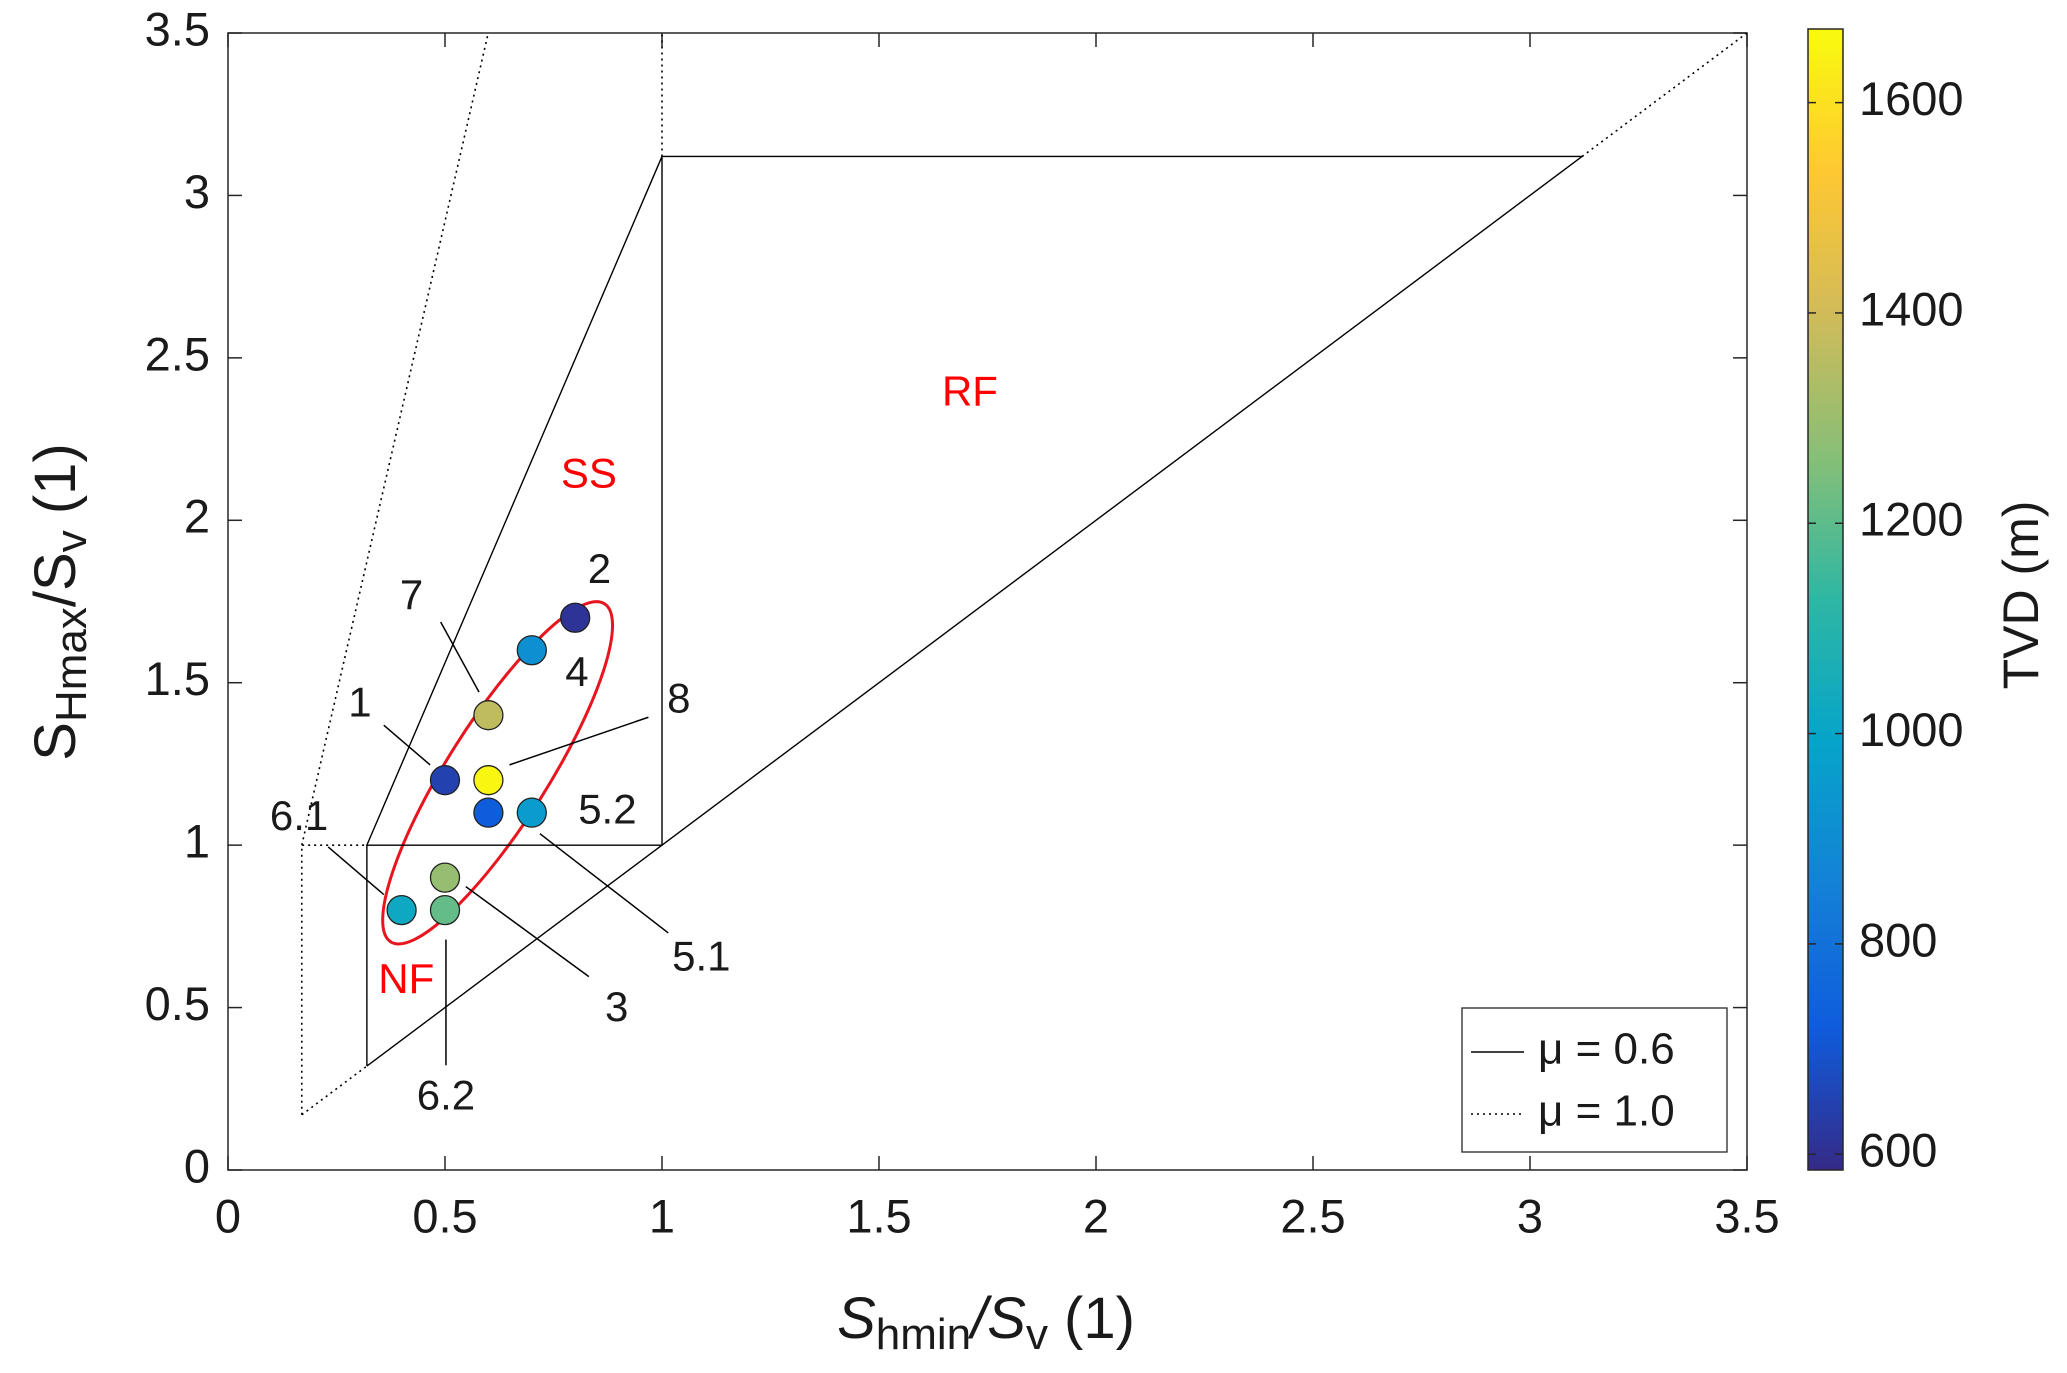  Describe the element at coordinates (970, 390) in the screenshot. I see `region-label: RF` at that location.